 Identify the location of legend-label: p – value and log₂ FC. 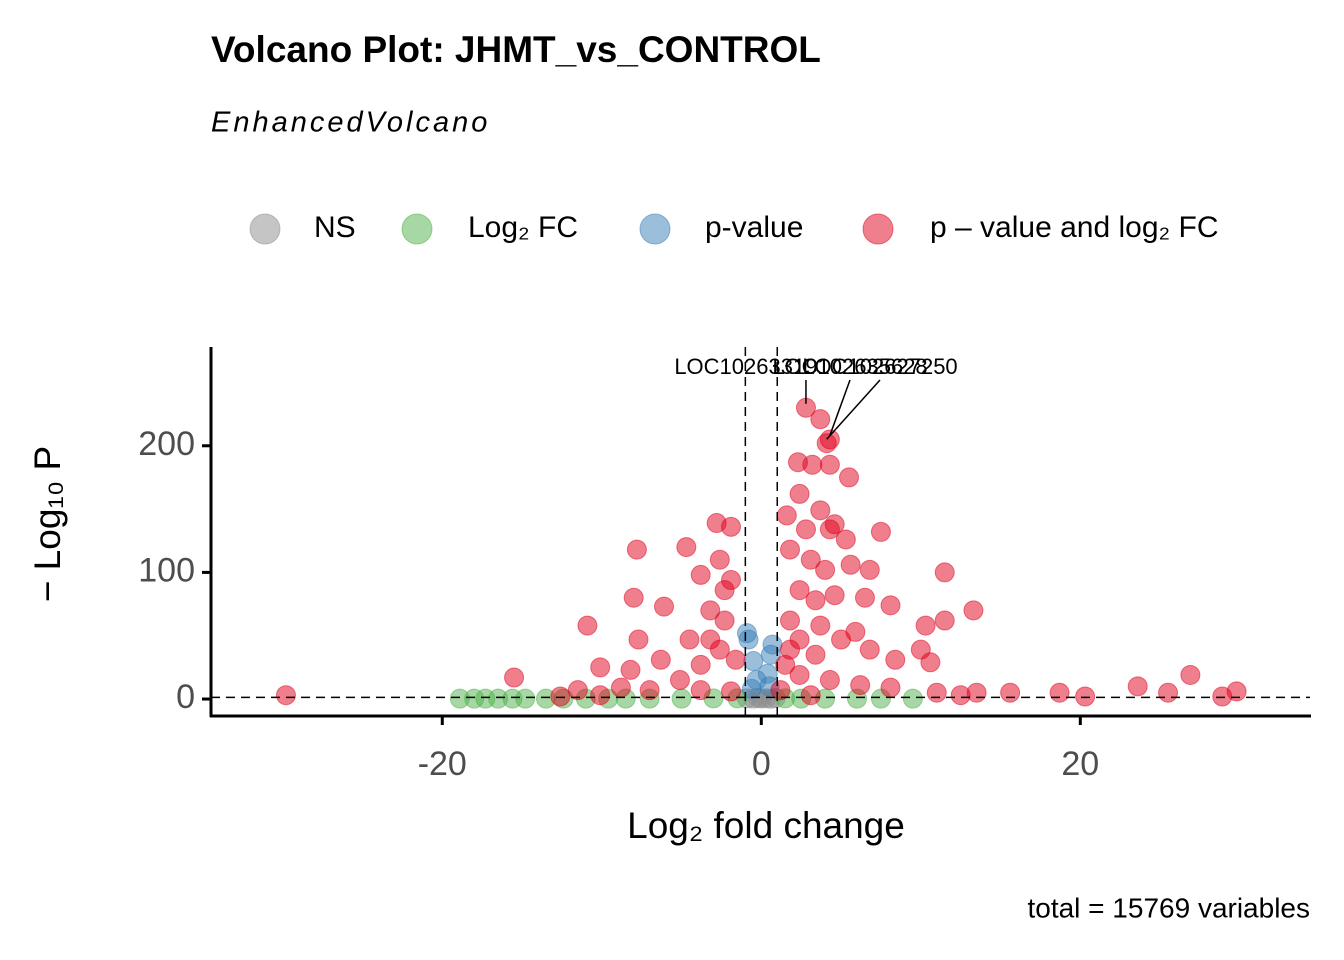
(1074, 227).